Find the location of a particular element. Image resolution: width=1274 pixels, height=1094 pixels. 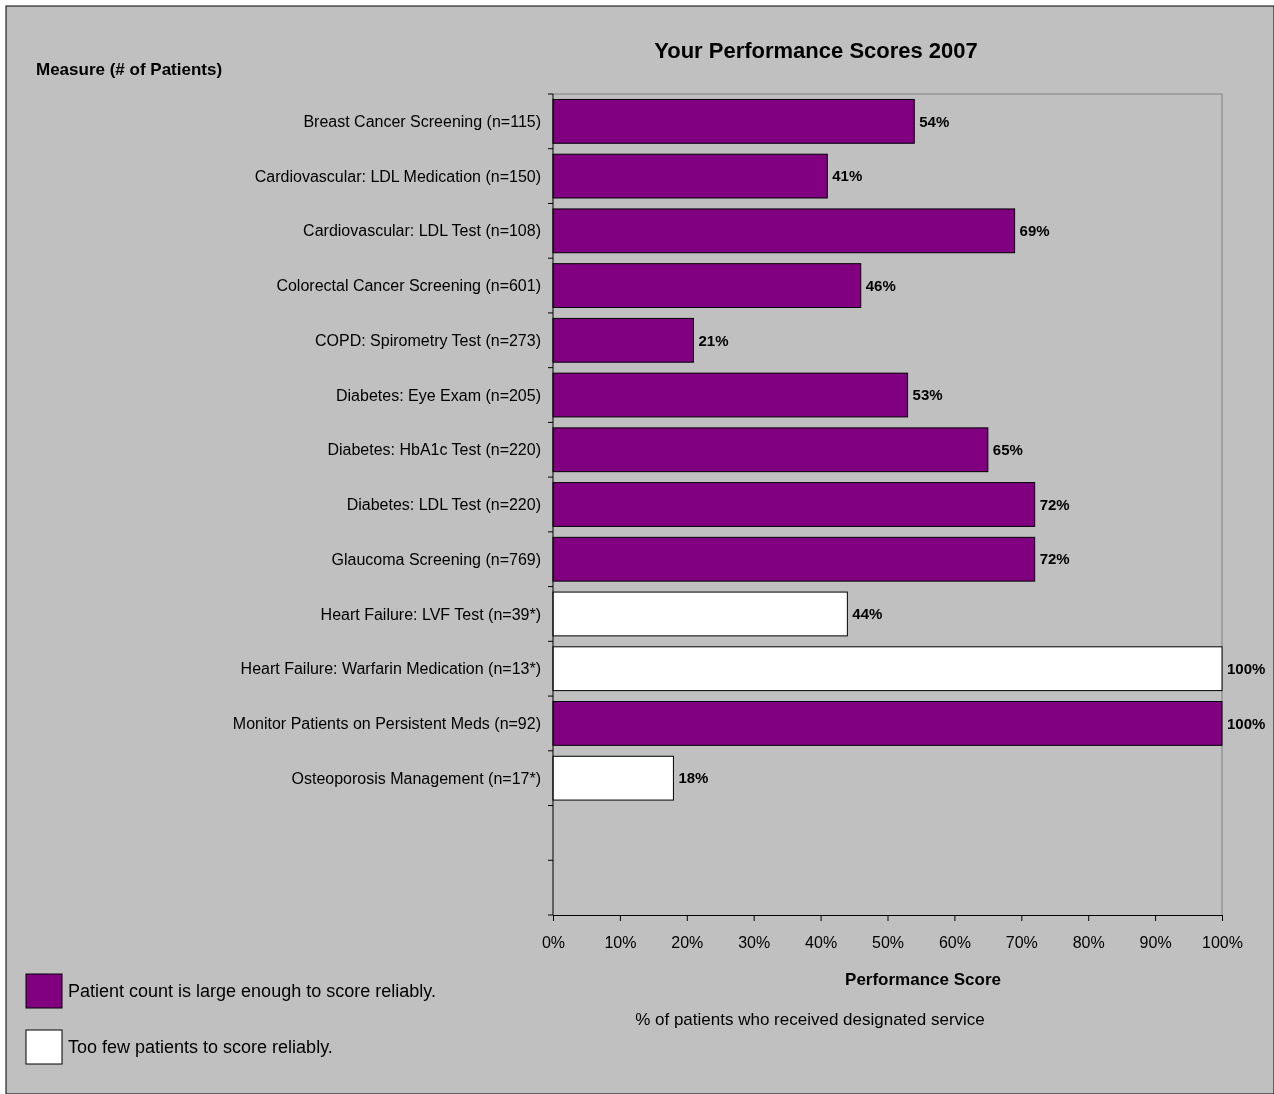

data-label: 46% is located at coordinates (880, 285).